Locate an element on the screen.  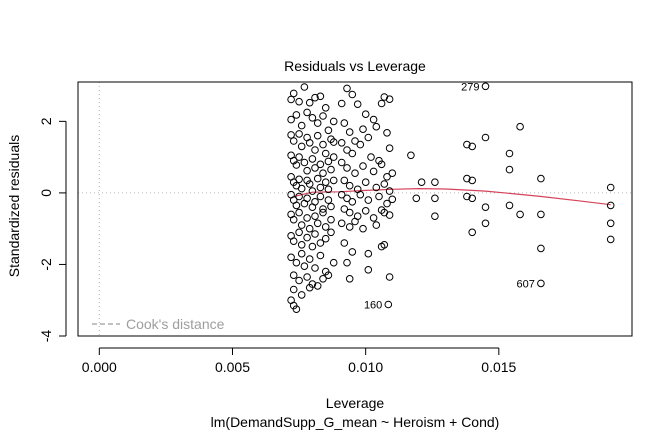
y-tick-label: -2 is located at coordinates (46, 264).